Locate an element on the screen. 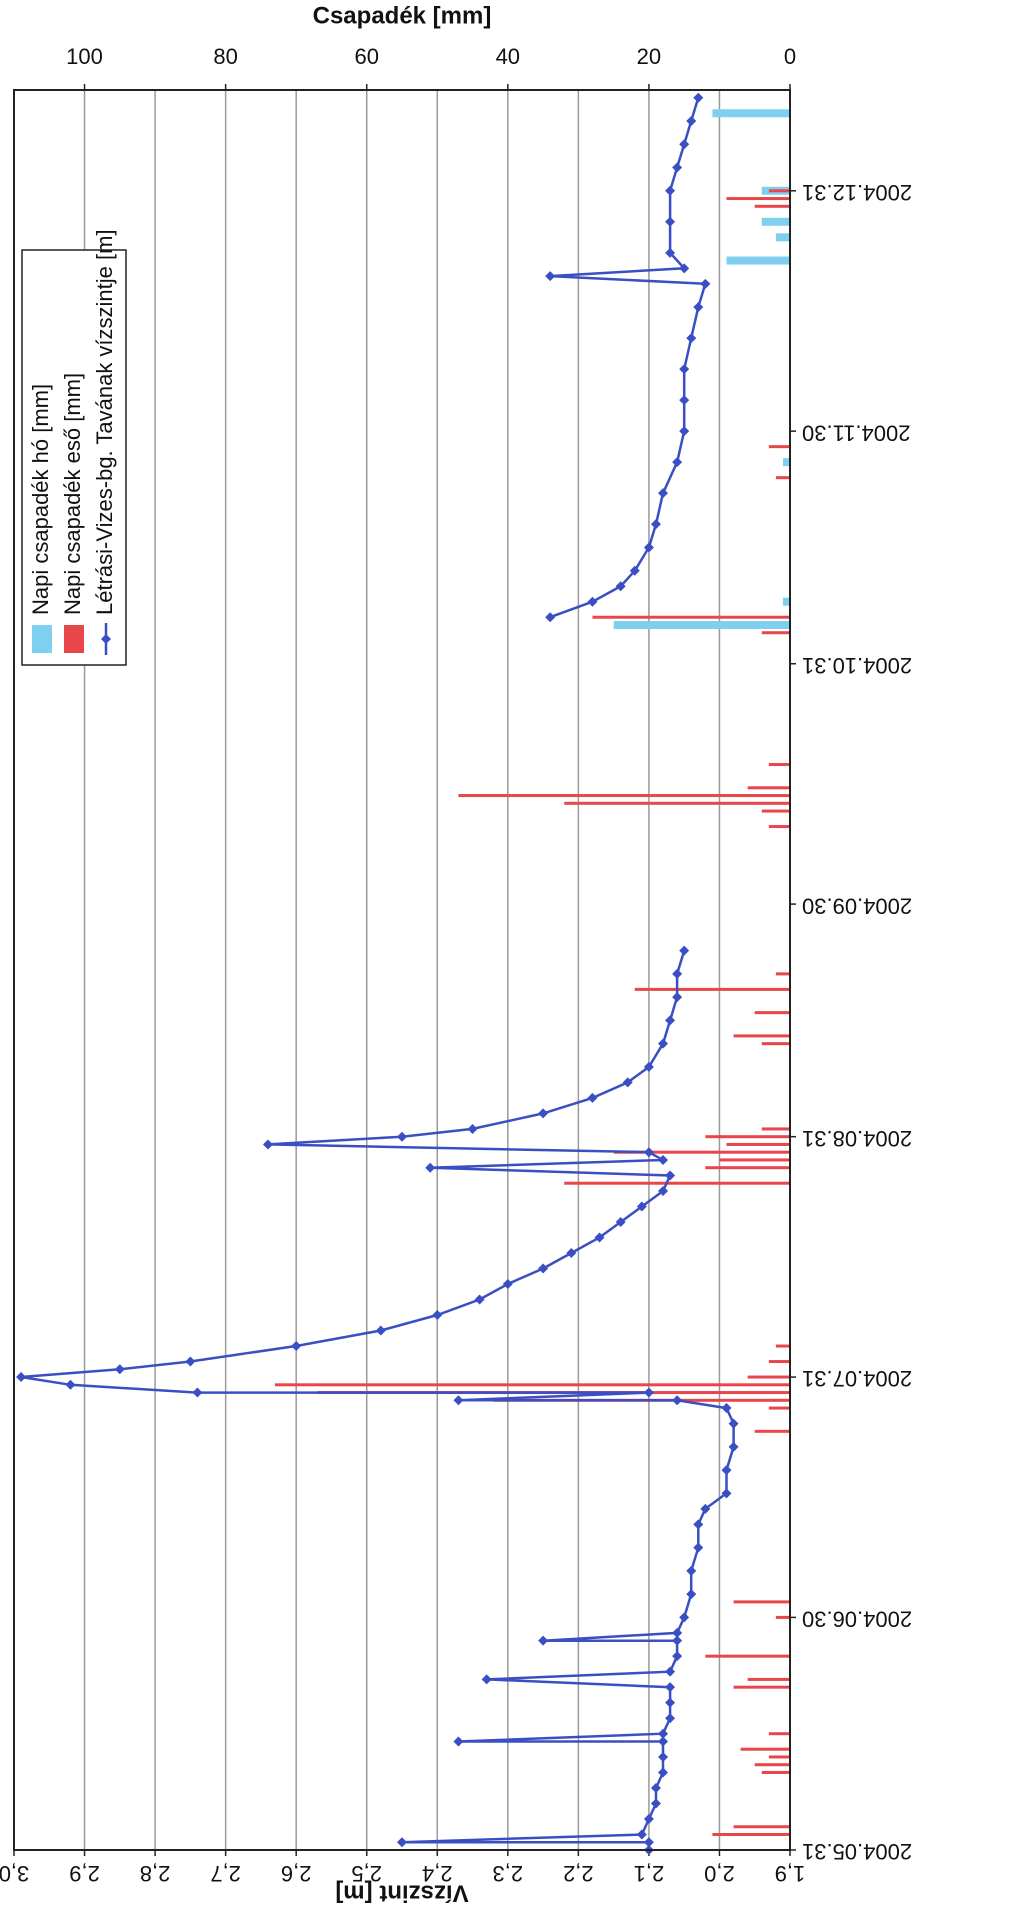 This screenshot has width=1020, height=1910. x-tick-label: 2004.09.30 is located at coordinates (857, 905).